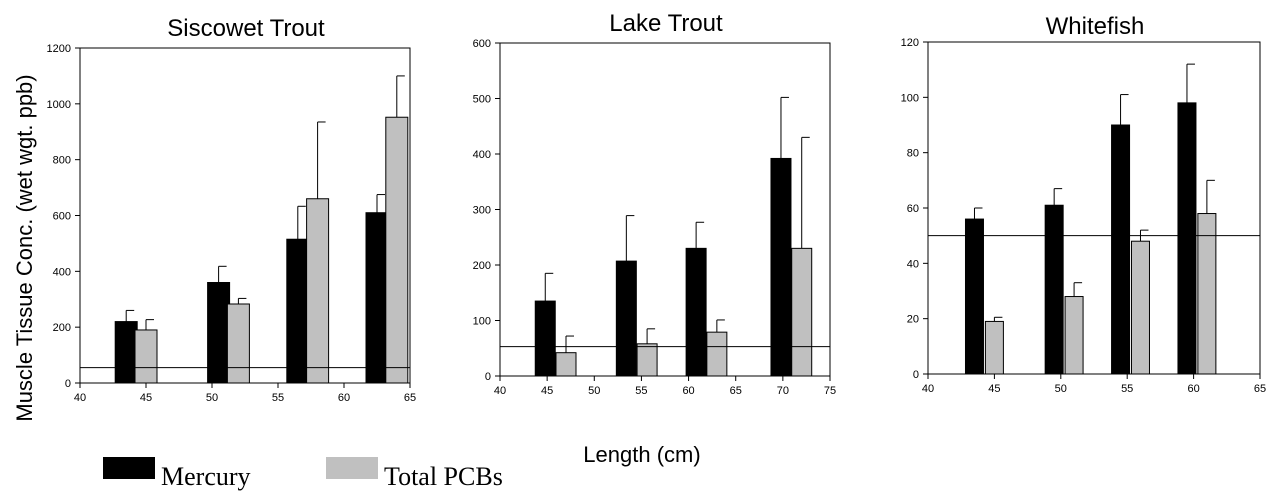 The height and width of the screenshot is (493, 1273). Describe the element at coordinates (910, 98) in the screenshot. I see `whitefish-y-tick-label: 100` at that location.